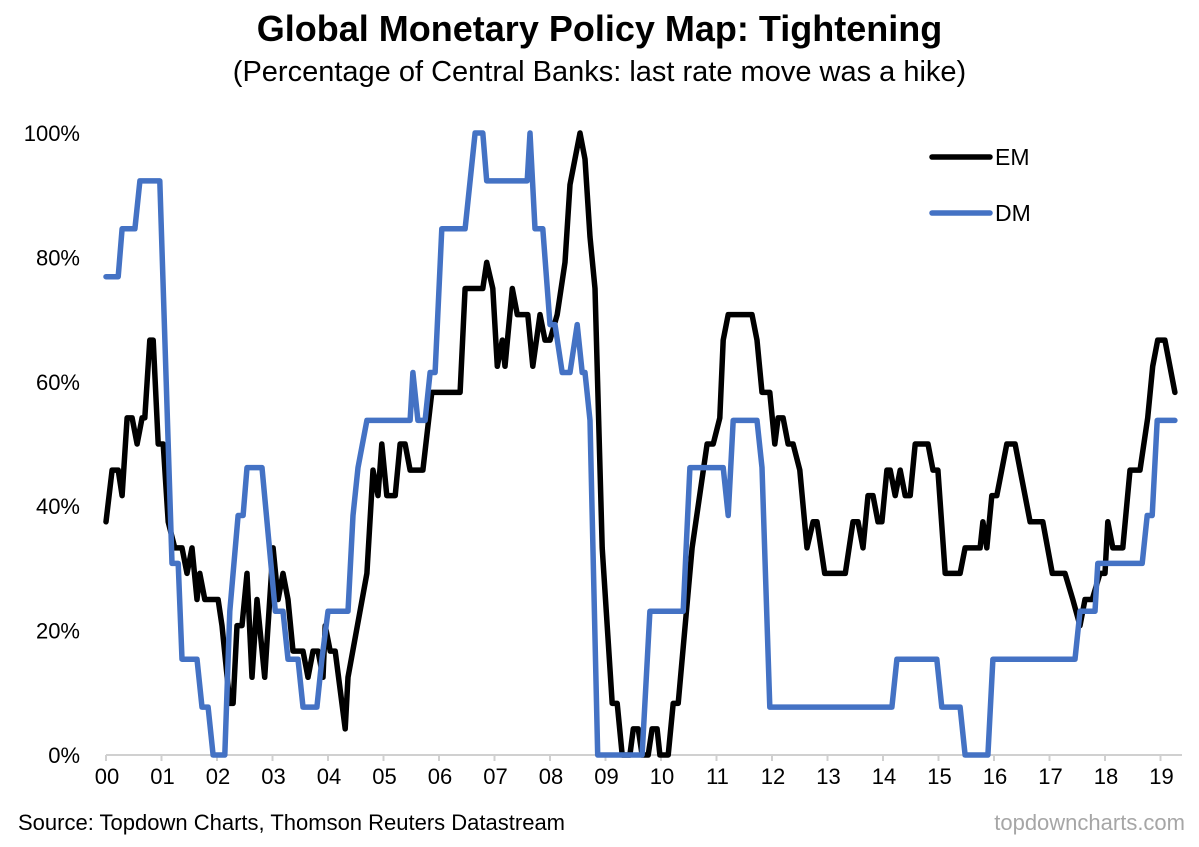 The height and width of the screenshot is (847, 1199). Describe the element at coordinates (107, 776) in the screenshot. I see `x-tick-label: 00` at that location.